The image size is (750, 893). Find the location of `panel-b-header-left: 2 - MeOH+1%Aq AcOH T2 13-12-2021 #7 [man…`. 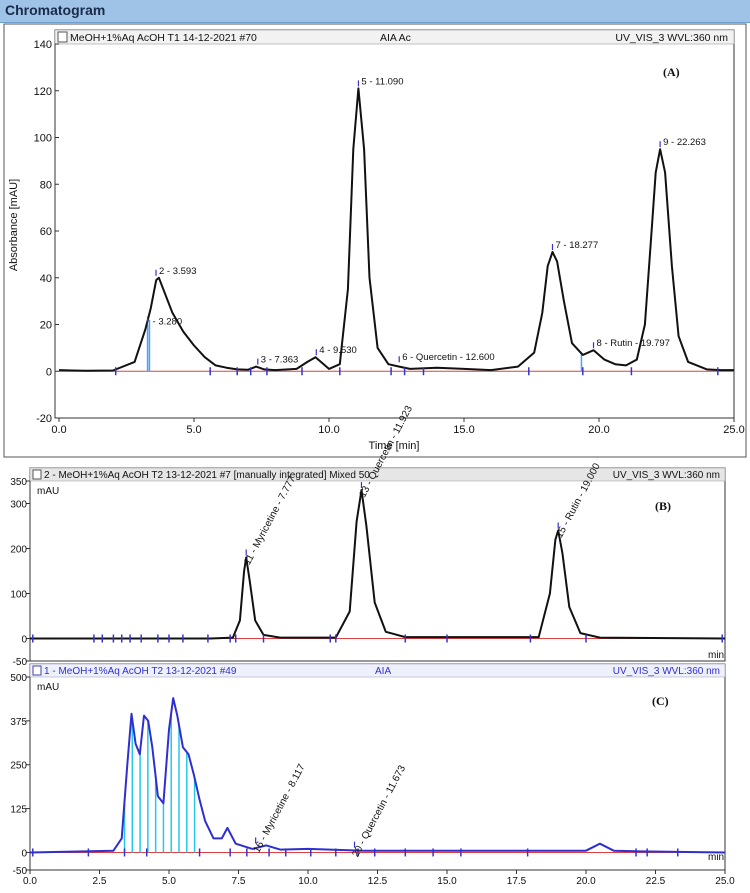

panel-b-header-left: 2 - MeOH+1%Aq AcOH T2 13-12-2021 #7 [man… is located at coordinates (207, 475).